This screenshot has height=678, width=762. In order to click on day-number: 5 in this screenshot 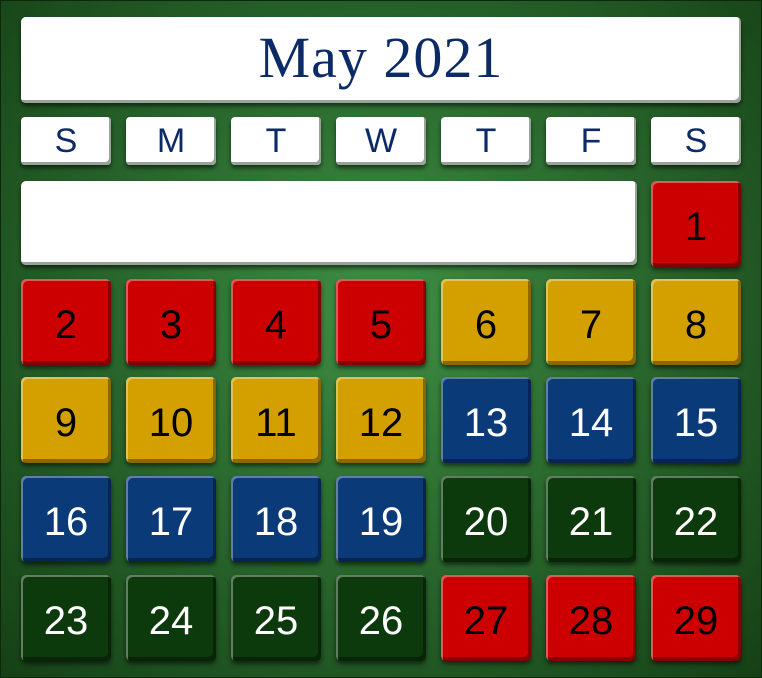, I will do `click(381, 324)`.